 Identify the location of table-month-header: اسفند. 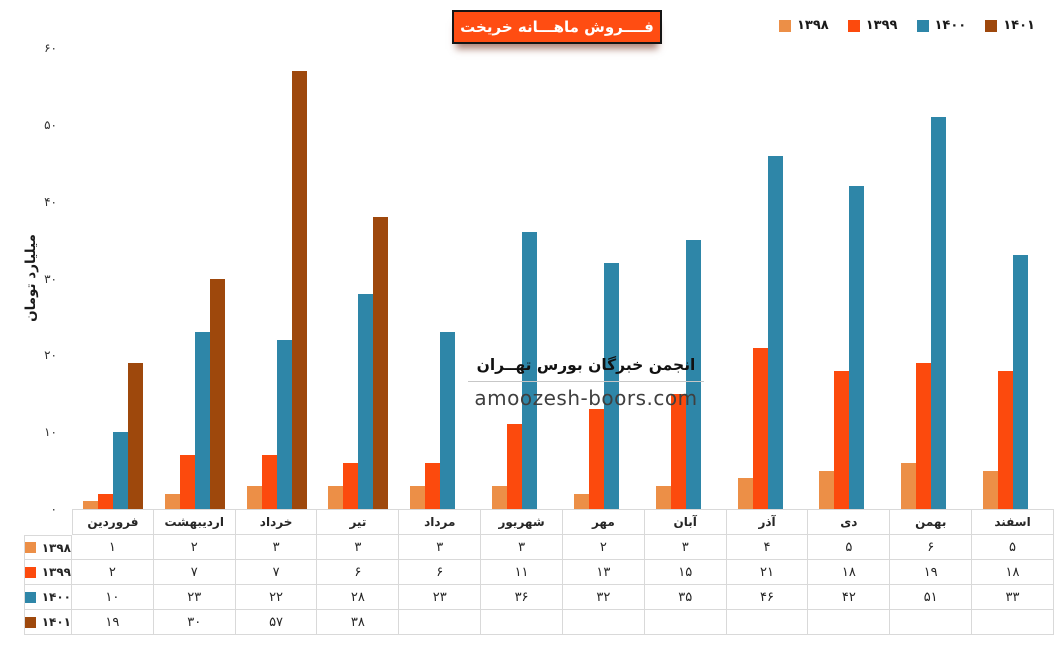
(1013, 522).